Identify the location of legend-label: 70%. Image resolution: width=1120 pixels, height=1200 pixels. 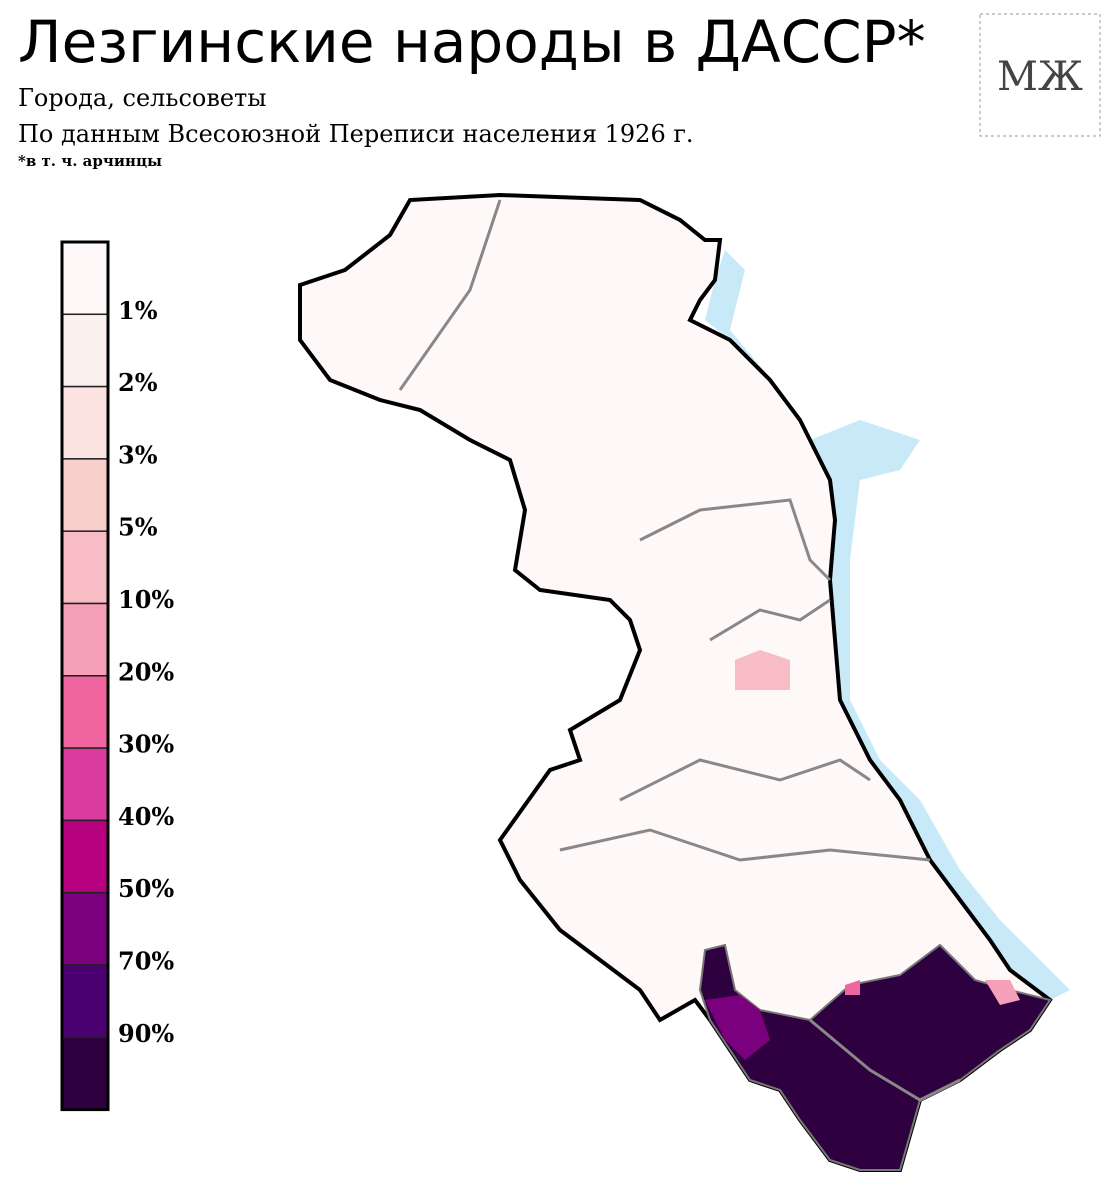
(146, 961).